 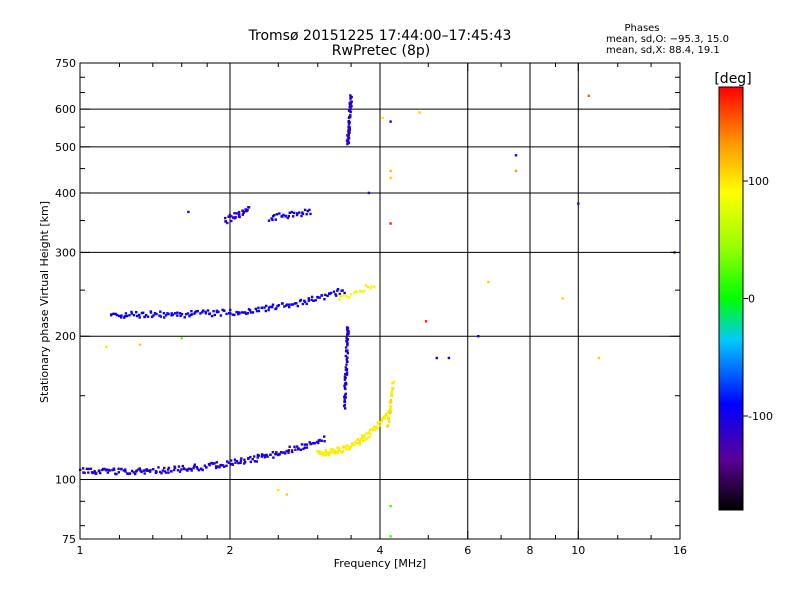 What do you see at coordinates (65, 147) in the screenshot?
I see `y-tick-label: 500` at bounding box center [65, 147].